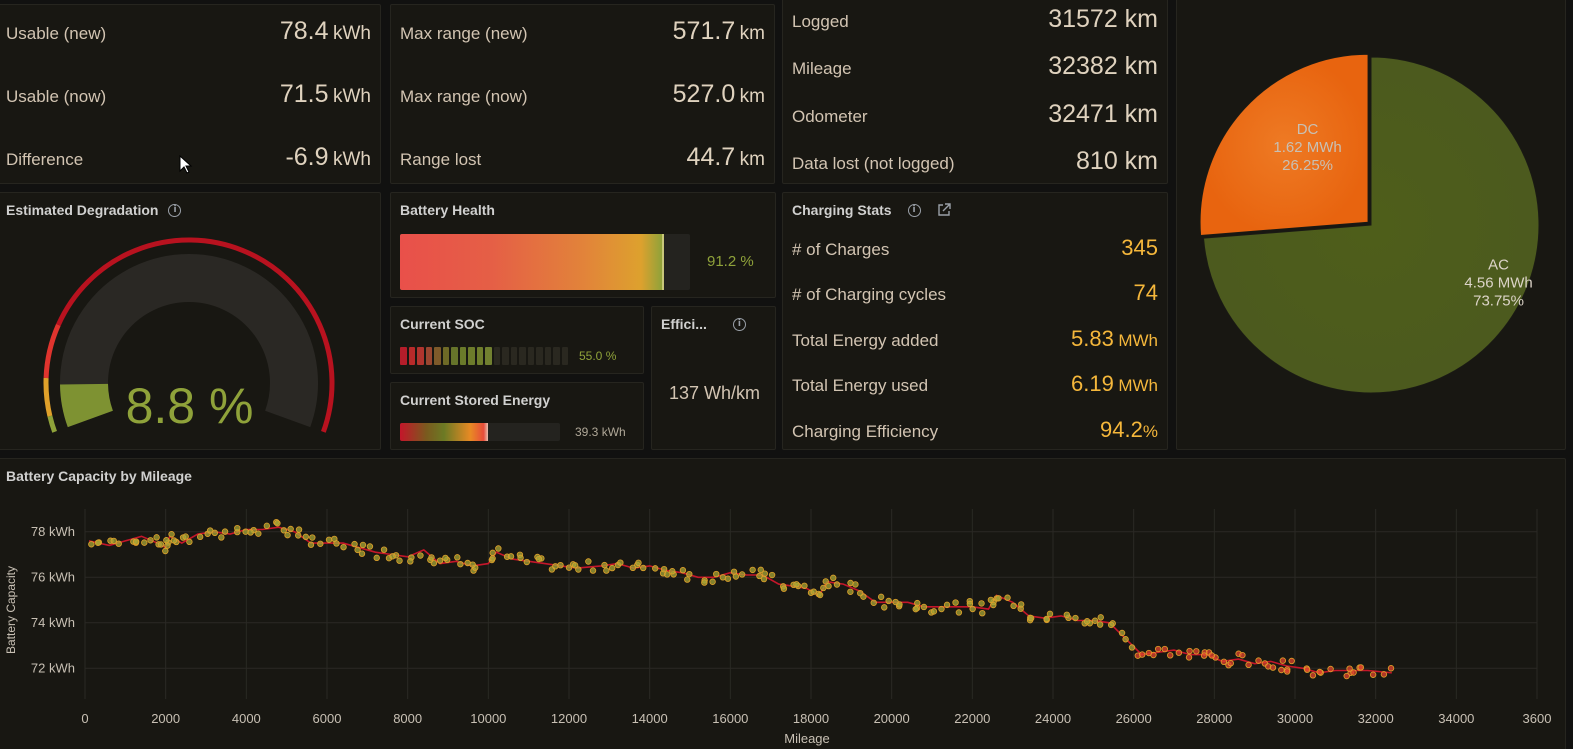 This screenshot has height=749, width=1573. I want to click on x-tick-label: 12000, so click(569, 718).